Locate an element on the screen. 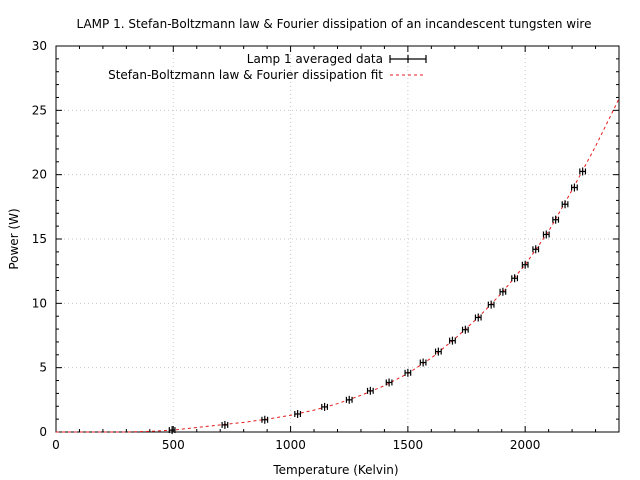  legend-label-data: Lamp 1 averaged data is located at coordinates (315, 59).